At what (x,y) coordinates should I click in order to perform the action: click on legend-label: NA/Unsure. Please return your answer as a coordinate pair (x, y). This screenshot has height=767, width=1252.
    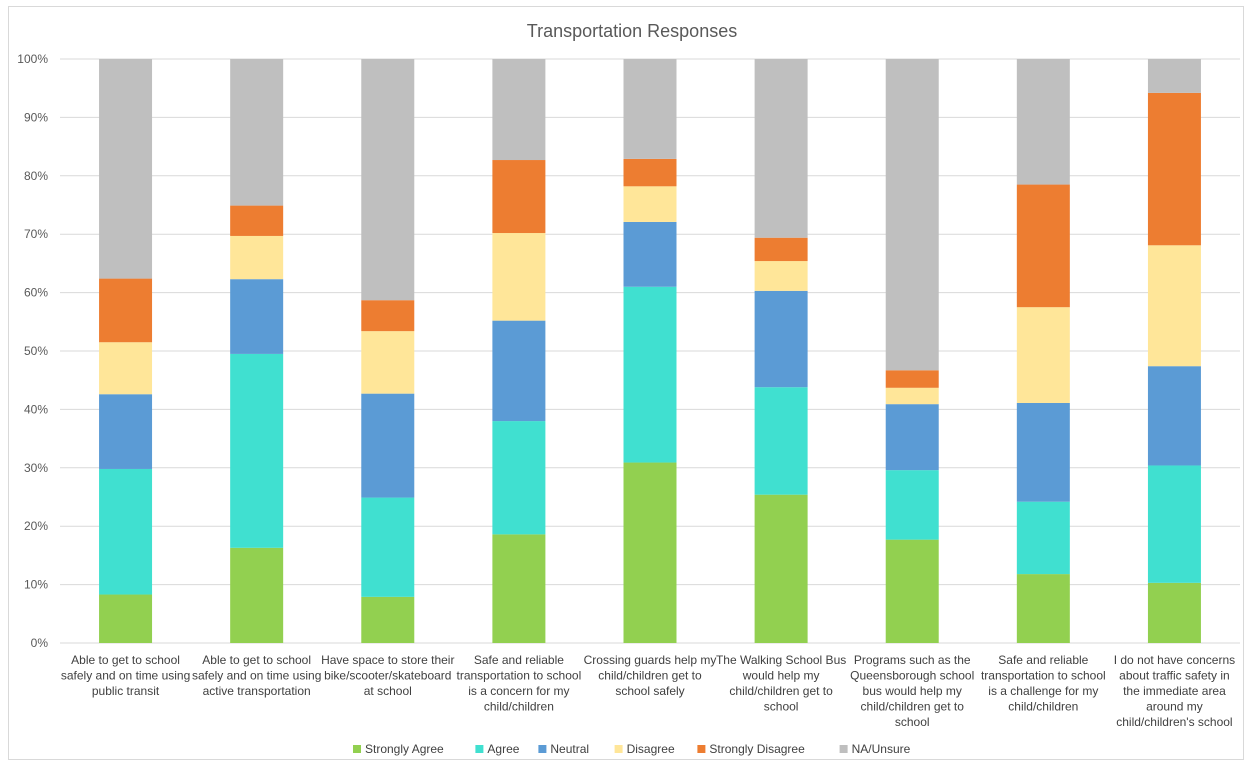
    Looking at the image, I should click on (881, 749).